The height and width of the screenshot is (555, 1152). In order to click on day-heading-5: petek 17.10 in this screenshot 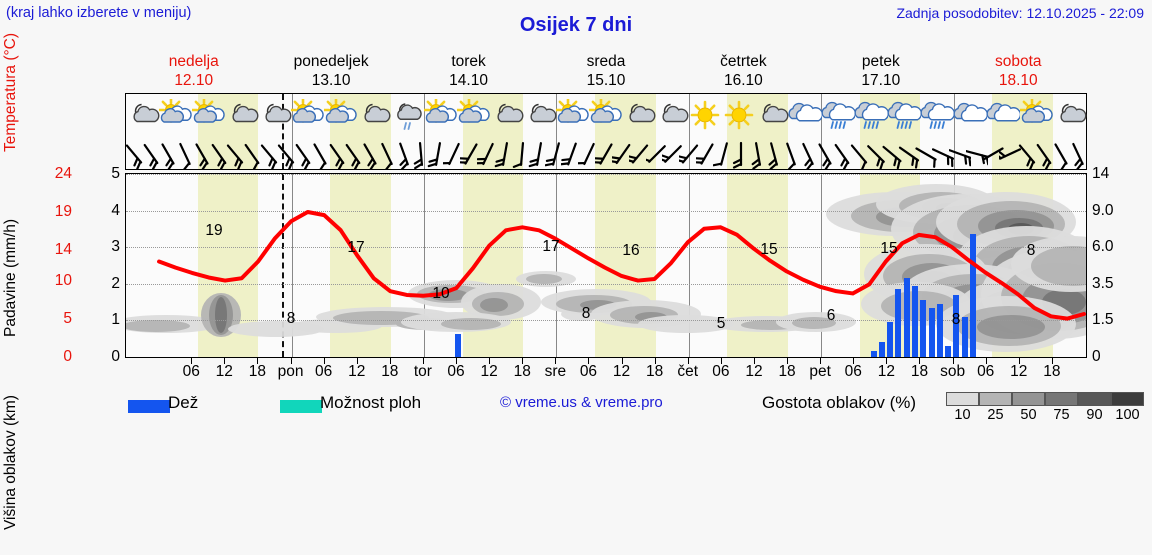, I will do `click(880, 72)`.